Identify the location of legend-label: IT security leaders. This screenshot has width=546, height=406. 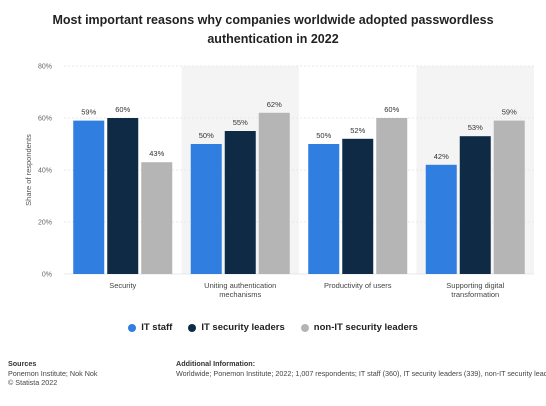
(243, 327).